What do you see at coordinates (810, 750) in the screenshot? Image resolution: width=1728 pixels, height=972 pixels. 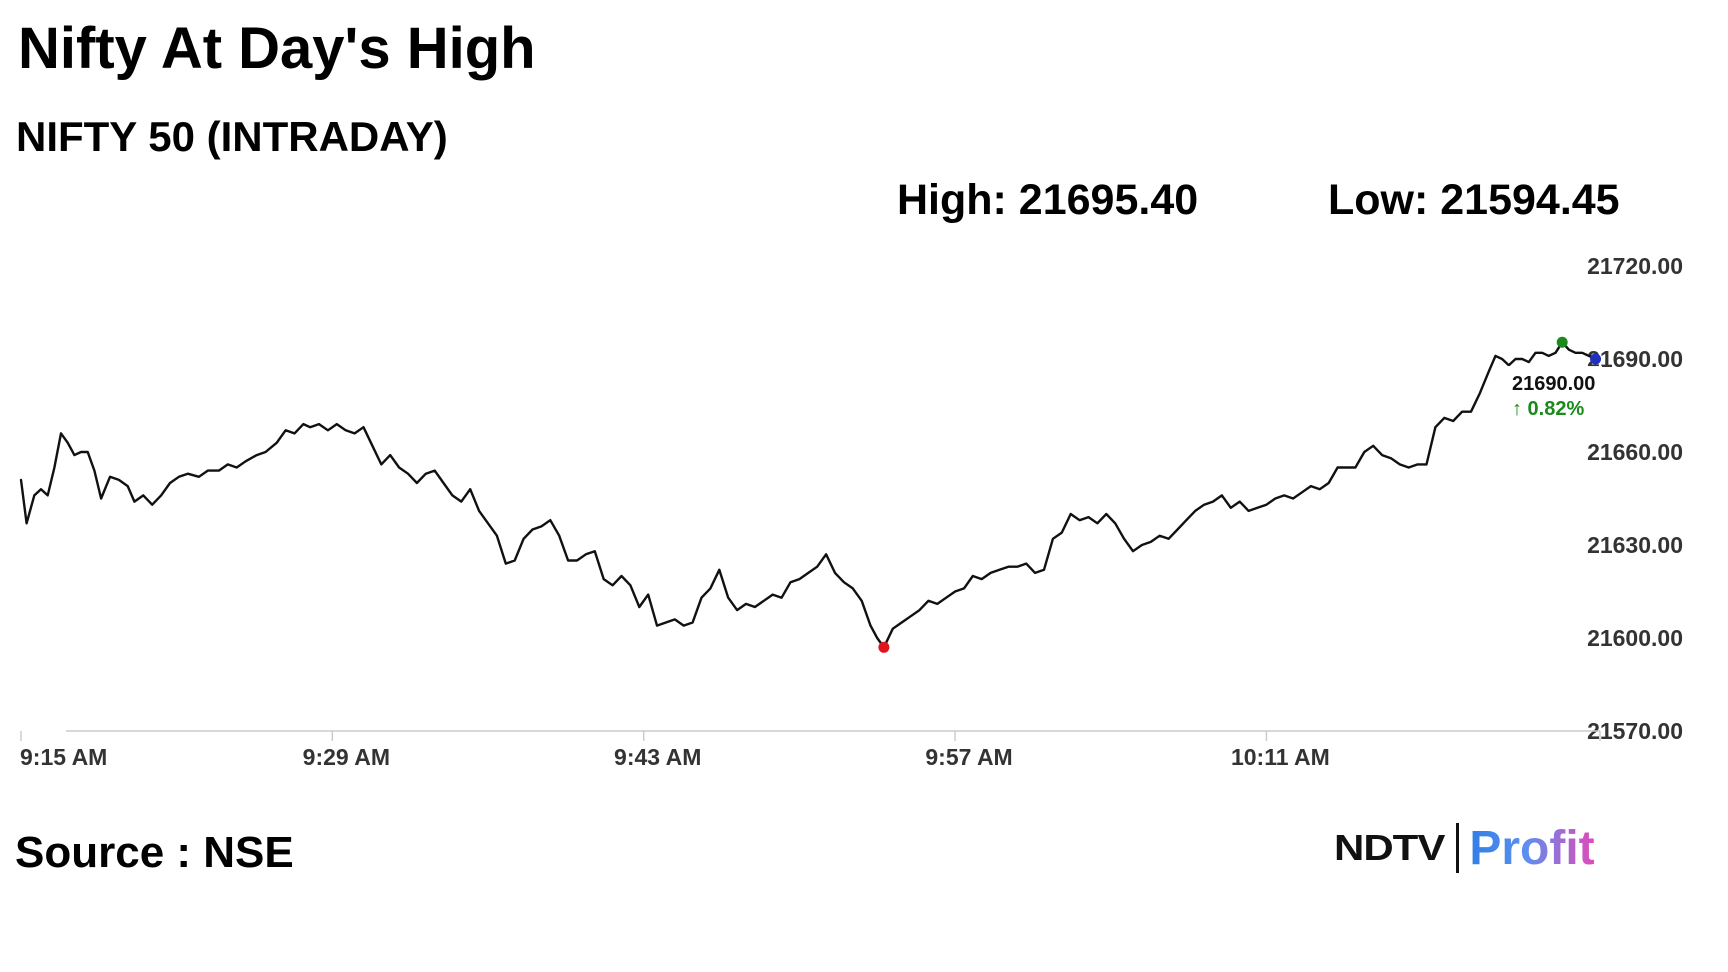 I see `x-axis: 9:15 AM 9:29 AM 9:43 AM 9:57 AM 10:11 AM` at bounding box center [810, 750].